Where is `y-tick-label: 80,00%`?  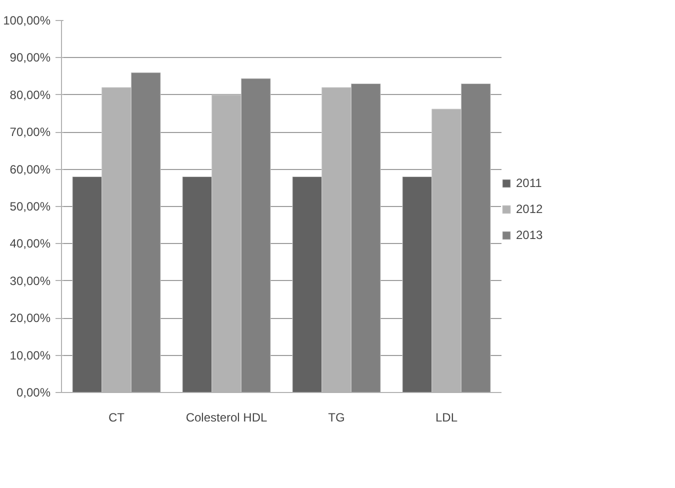 y-tick-label: 80,00% is located at coordinates (30, 95).